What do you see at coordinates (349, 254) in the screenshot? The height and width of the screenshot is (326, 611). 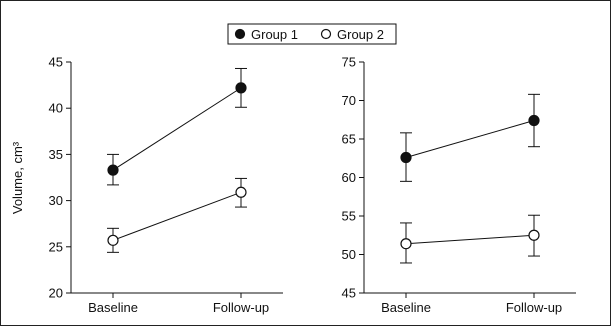 I see `right-y-tick-label: 50` at bounding box center [349, 254].